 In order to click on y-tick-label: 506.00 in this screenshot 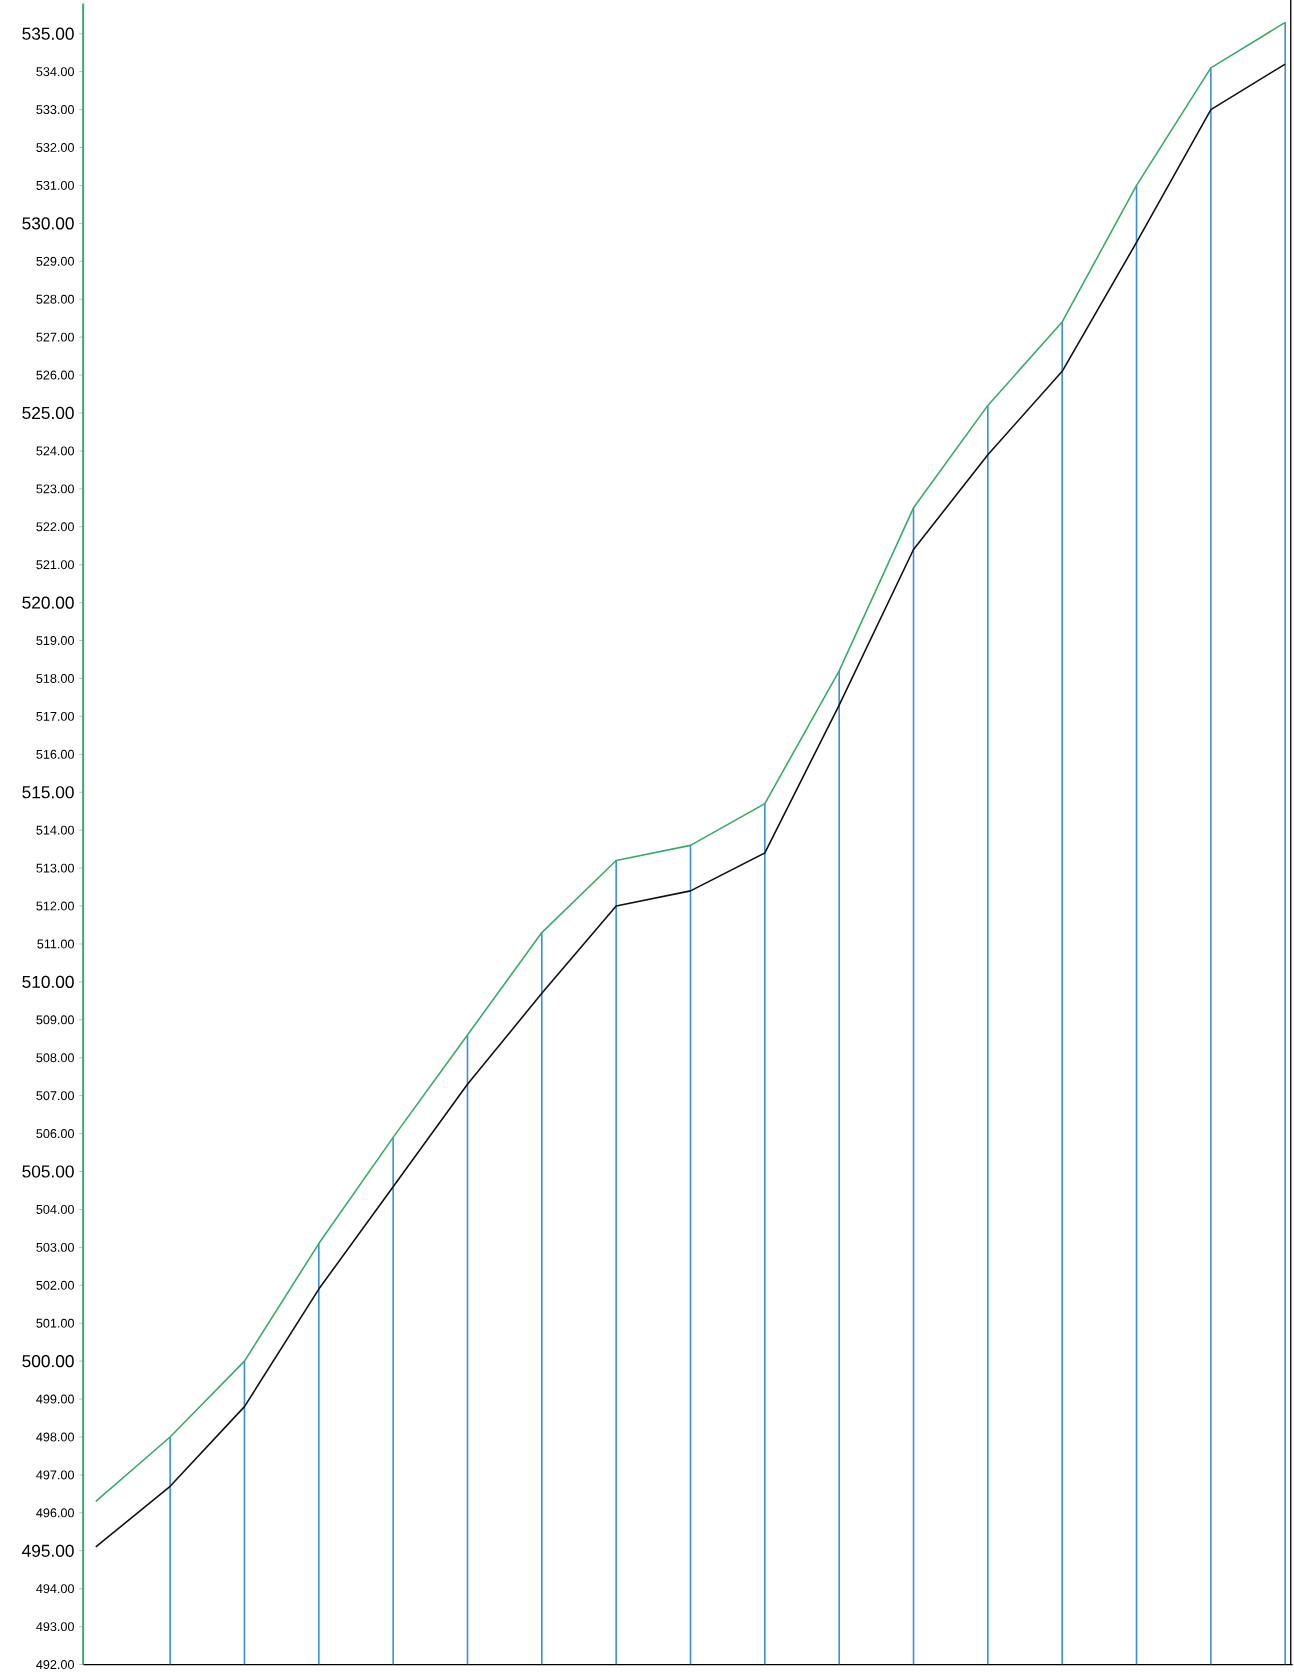, I will do `click(55, 1134)`.